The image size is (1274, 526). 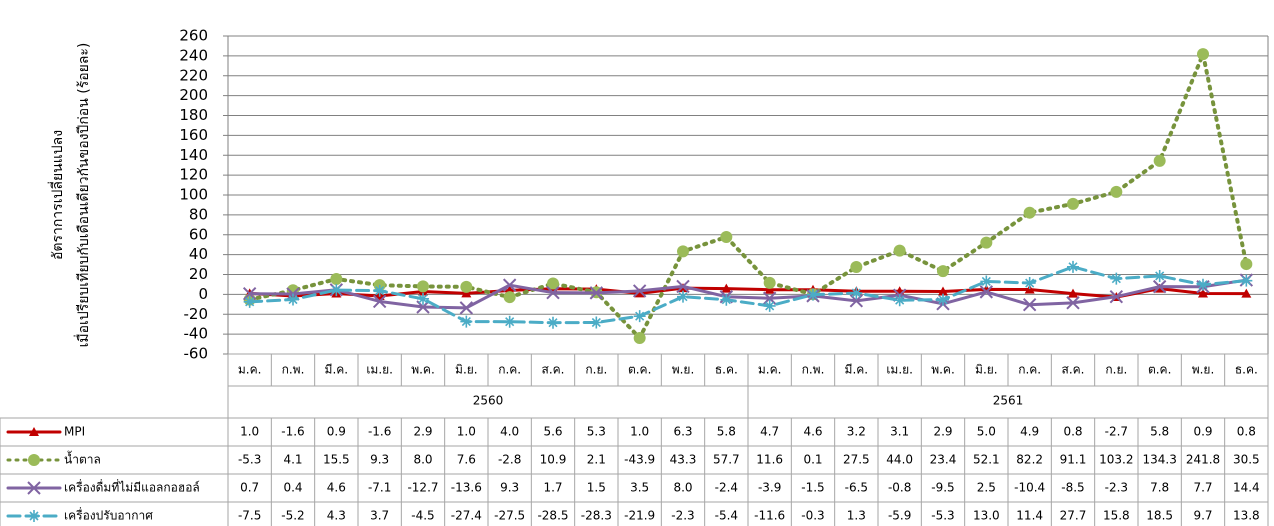 I want to click on table-cell: 9.3, so click(x=509, y=488).